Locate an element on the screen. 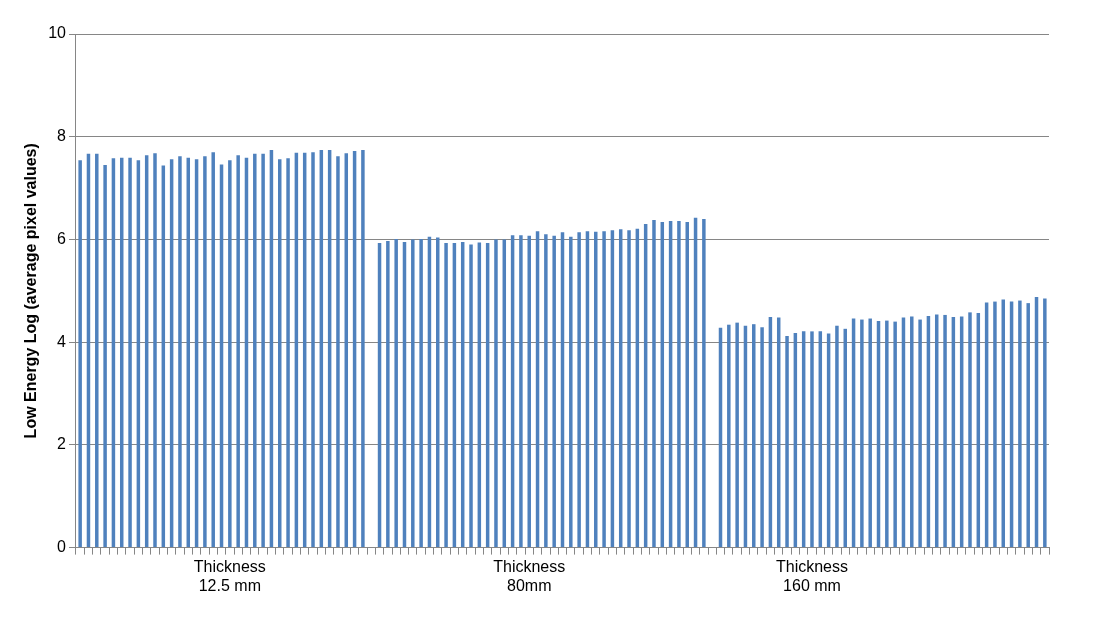 This screenshot has height=617, width=1109. y-tick-label: 10 is located at coordinates (57, 33).